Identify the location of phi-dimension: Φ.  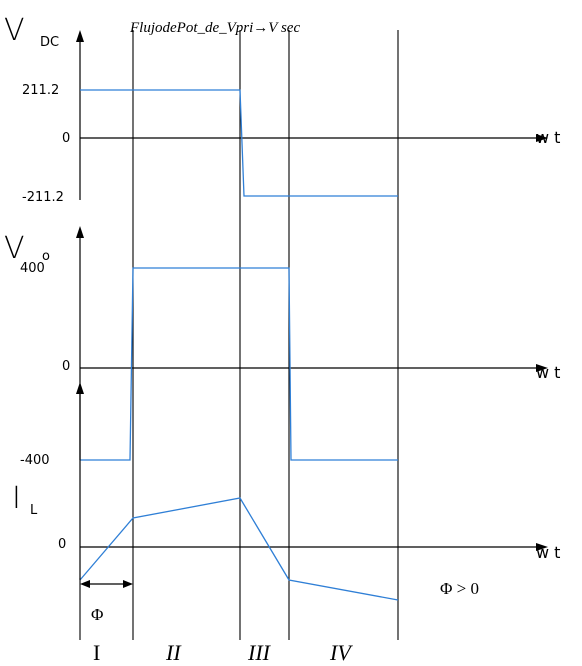
(106, 609).